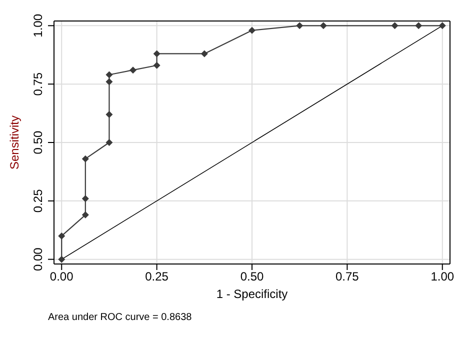 This screenshot has height=346, width=475. I want to click on x-tick-label: 0.50, so click(252, 277).